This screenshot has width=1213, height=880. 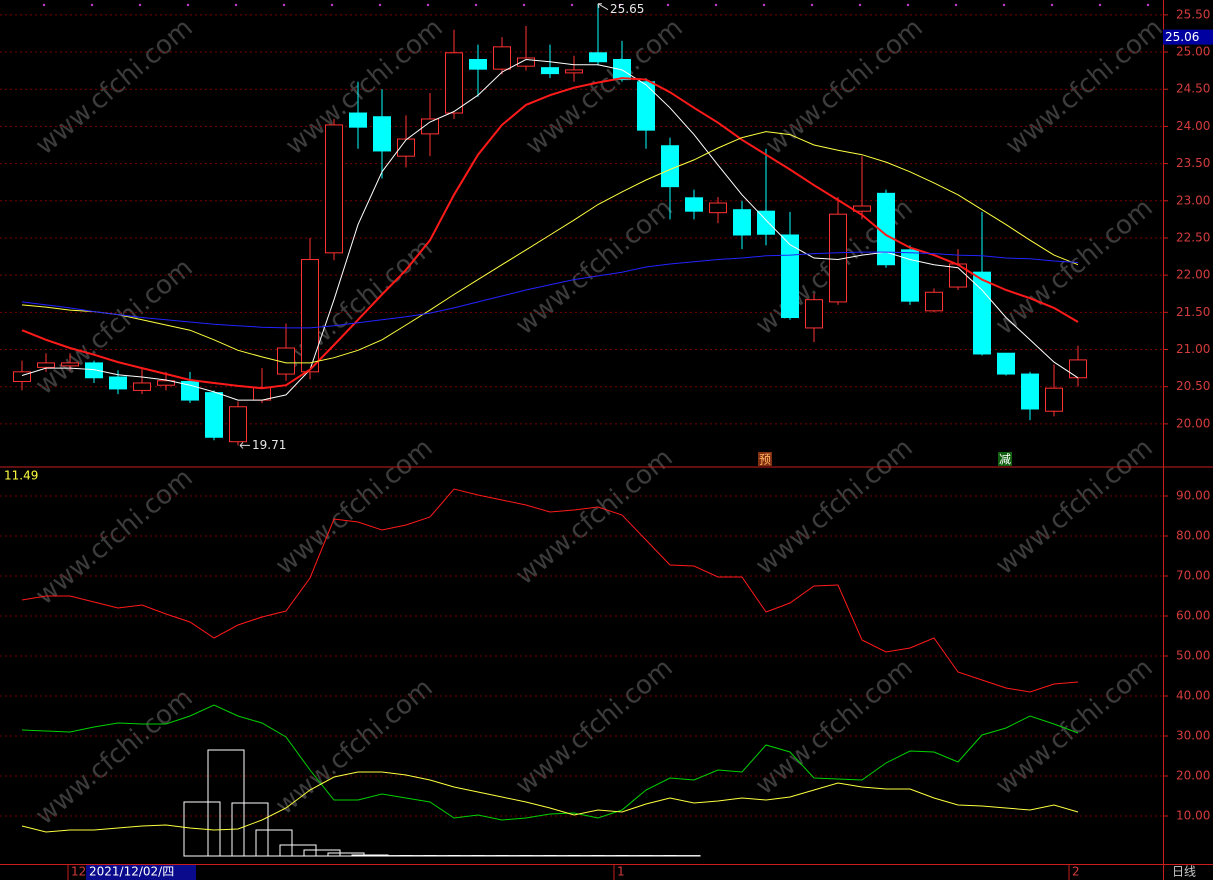 I want to click on y-tick-label: 90.00, so click(x=1193, y=496).